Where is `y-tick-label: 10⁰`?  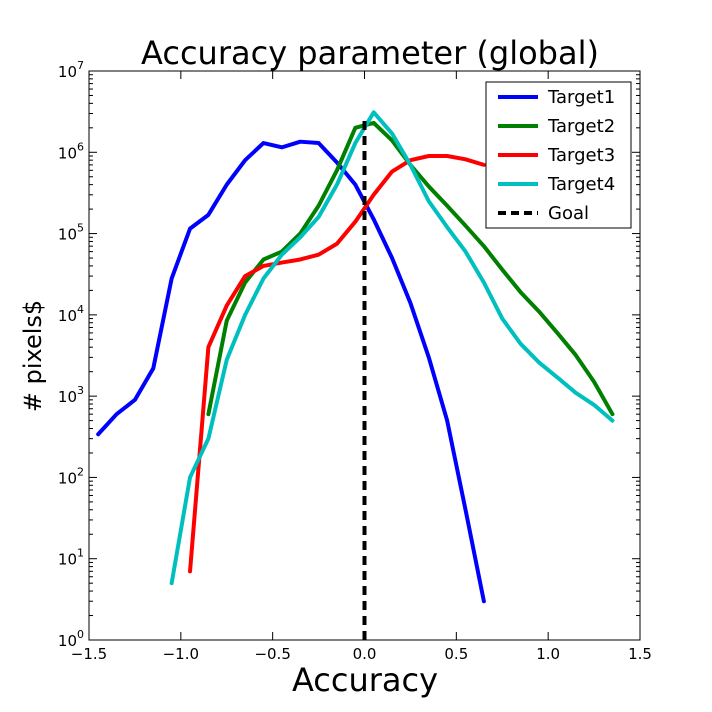 y-tick-label: 10⁰ is located at coordinates (71, 639).